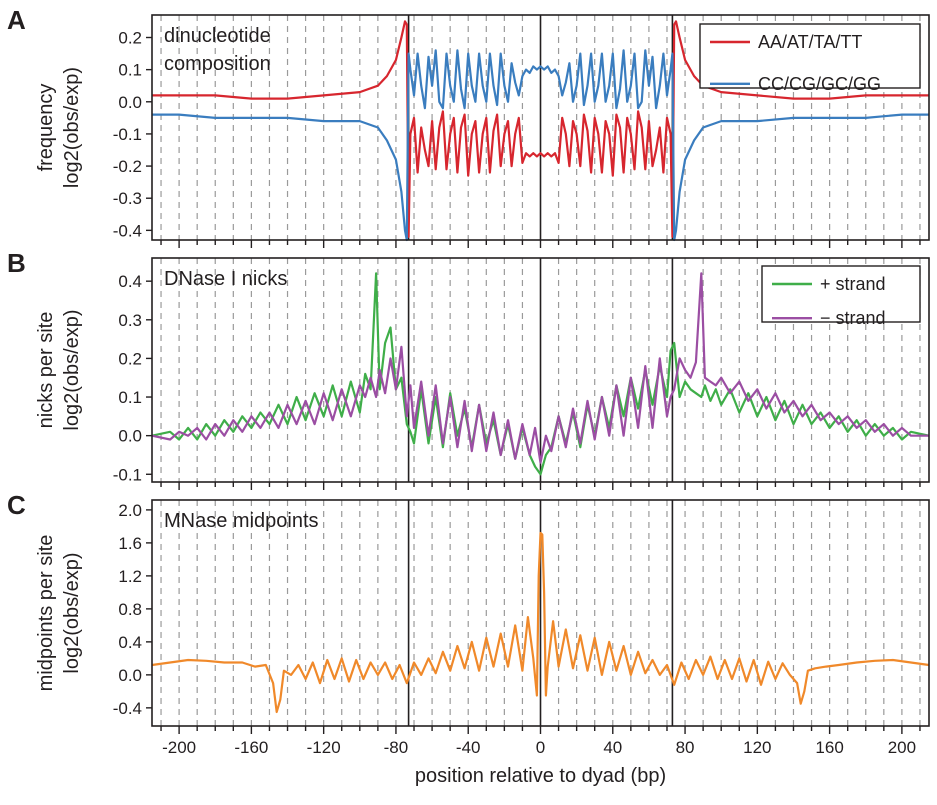  What do you see at coordinates (540, 776) in the screenshot?
I see `x-axis-label: position relative to dyad (bp)` at bounding box center [540, 776].